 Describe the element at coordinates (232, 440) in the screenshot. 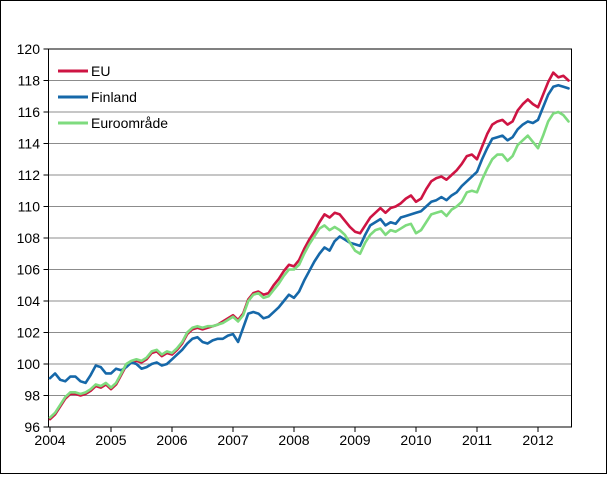

I see `x-tick-label: 2007` at that location.